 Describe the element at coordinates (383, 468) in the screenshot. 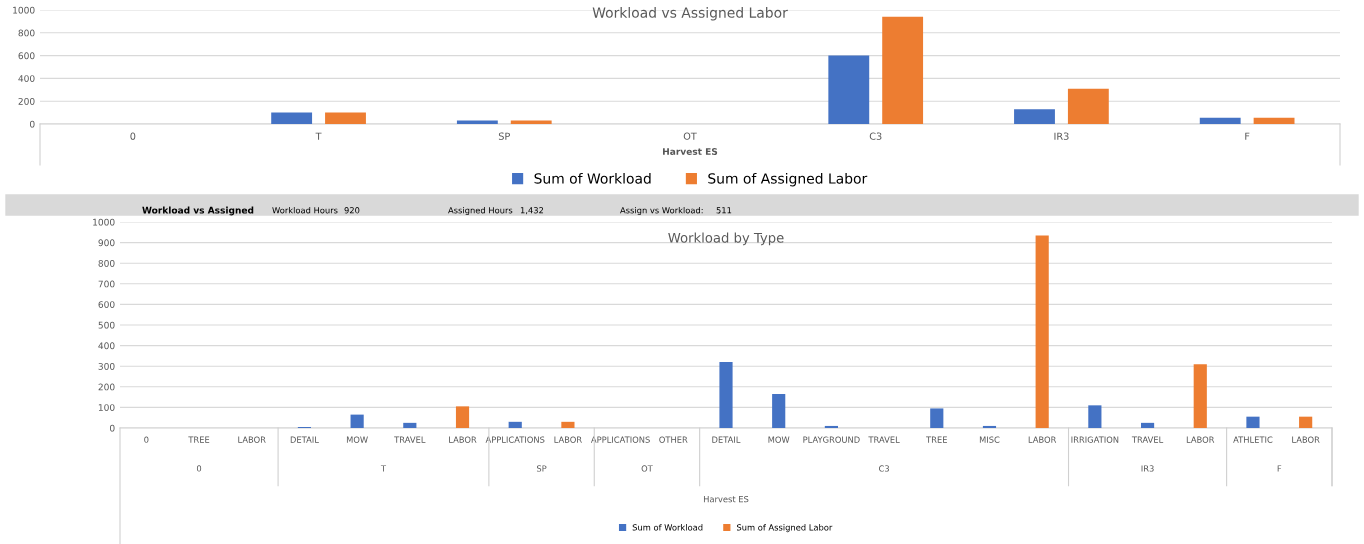

I see `text: T` at that location.